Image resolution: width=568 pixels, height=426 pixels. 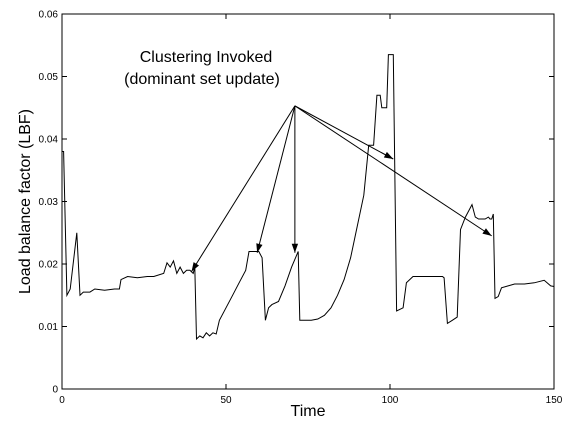 I want to click on y-tick-label: 0.06, so click(x=49, y=15).